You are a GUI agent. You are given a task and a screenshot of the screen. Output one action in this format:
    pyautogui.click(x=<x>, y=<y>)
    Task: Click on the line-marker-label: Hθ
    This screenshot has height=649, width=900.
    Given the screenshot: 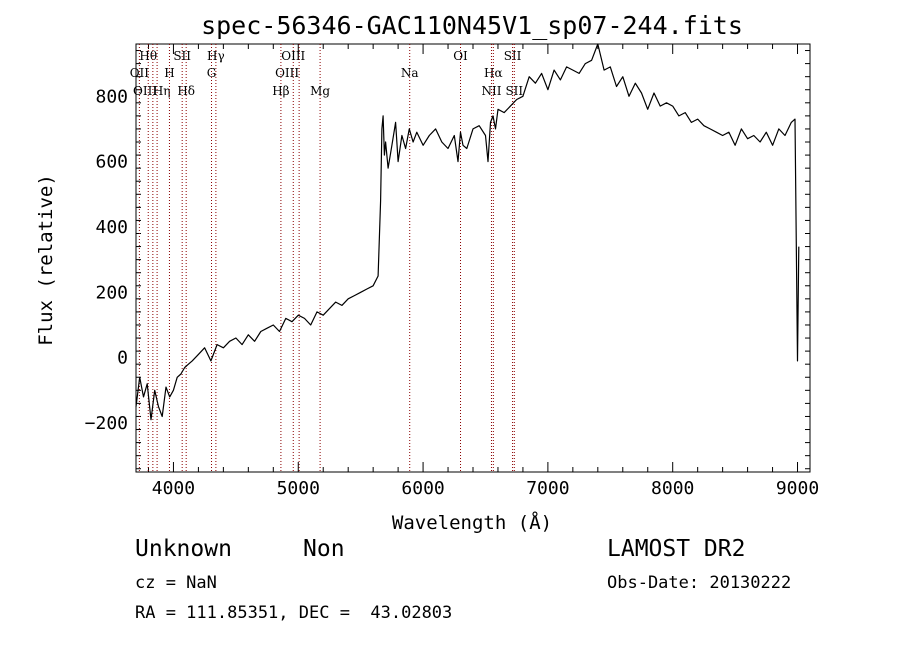 What is the action you would take?
    pyautogui.click(x=148, y=56)
    